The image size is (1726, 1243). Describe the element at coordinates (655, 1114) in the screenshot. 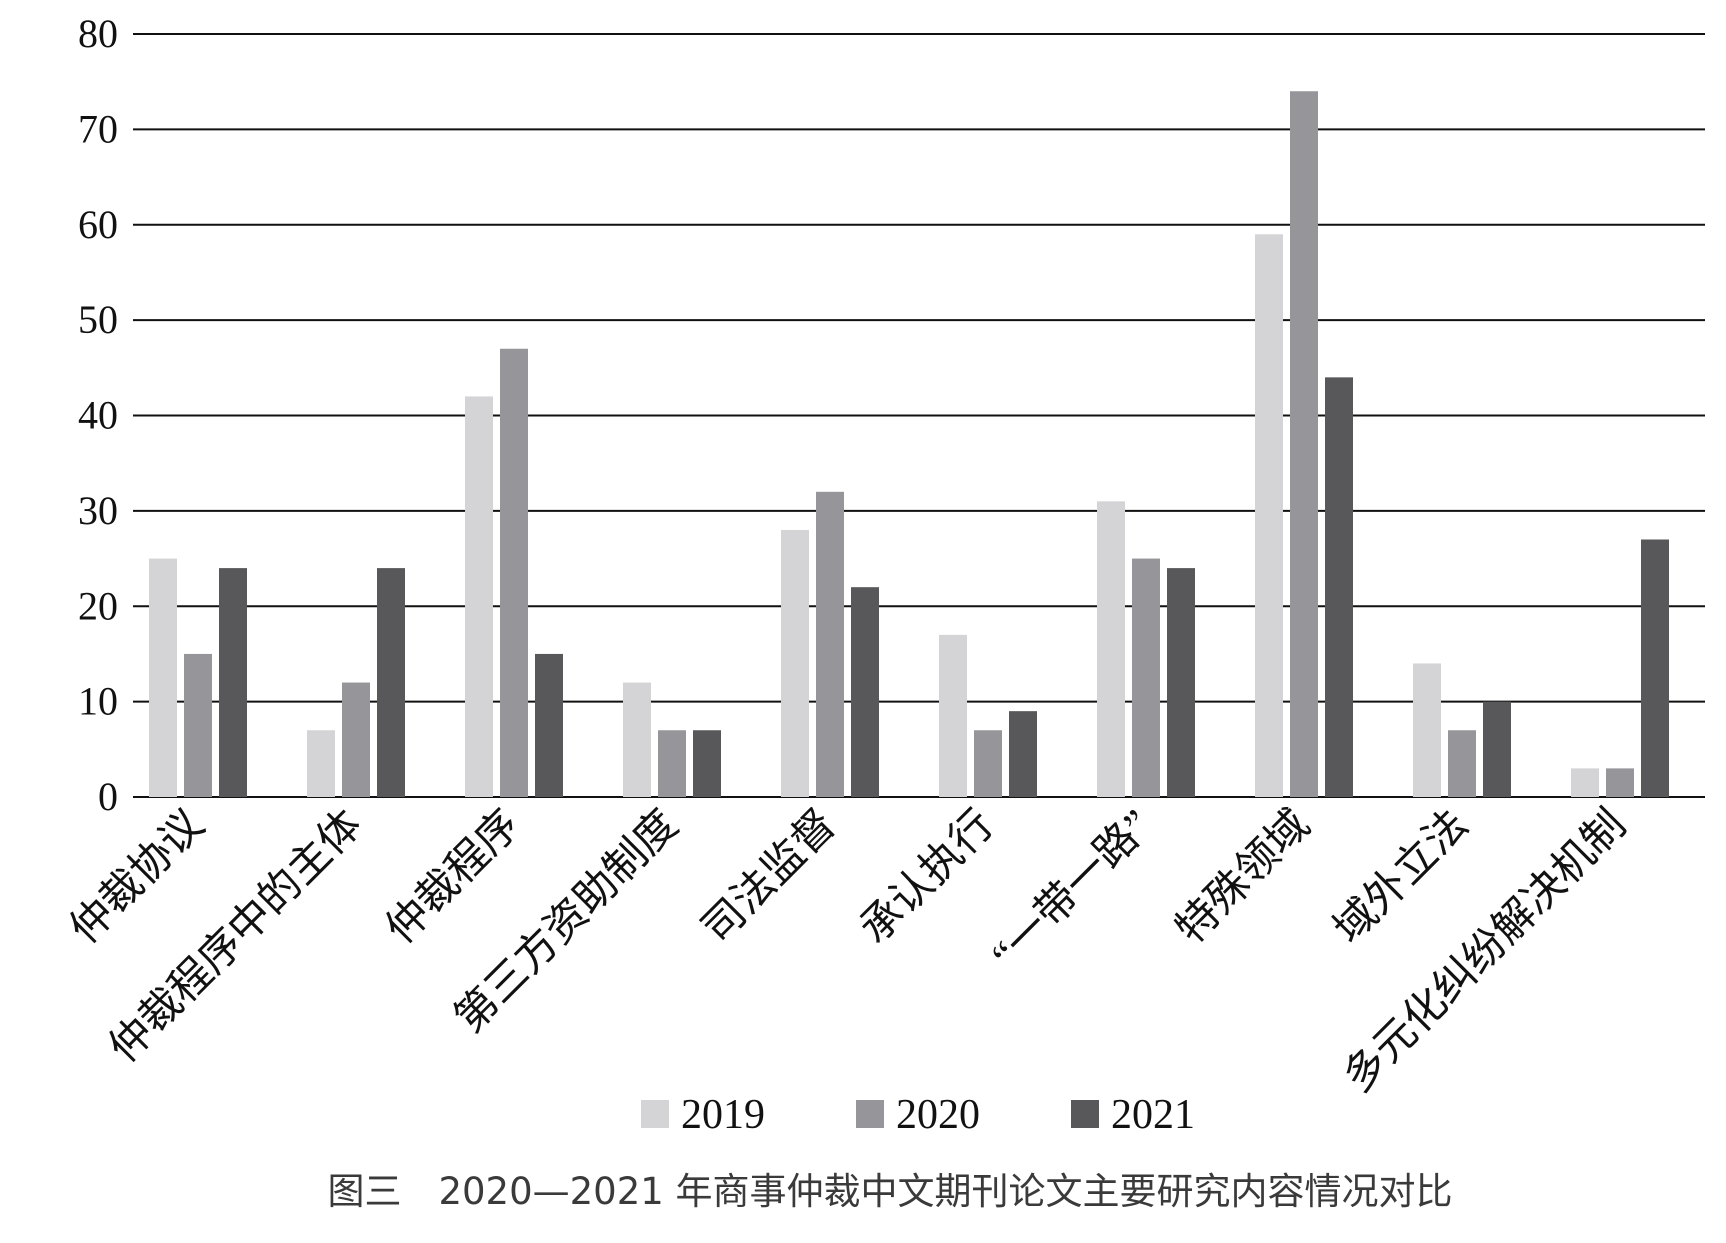

I see `legend-swatch-2019` at that location.